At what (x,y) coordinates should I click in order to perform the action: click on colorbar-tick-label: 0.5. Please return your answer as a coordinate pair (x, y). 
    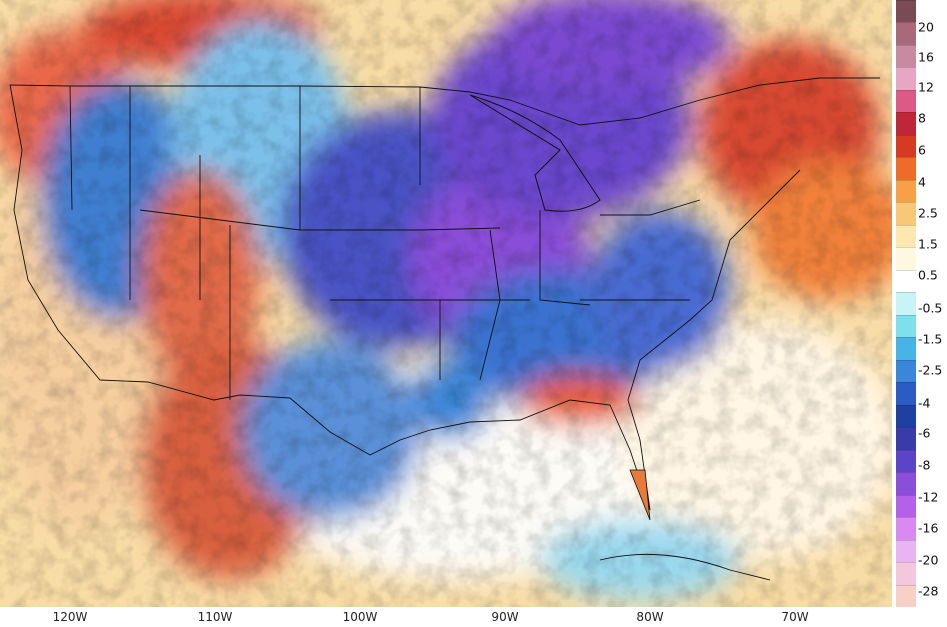
    Looking at the image, I should click on (928, 275).